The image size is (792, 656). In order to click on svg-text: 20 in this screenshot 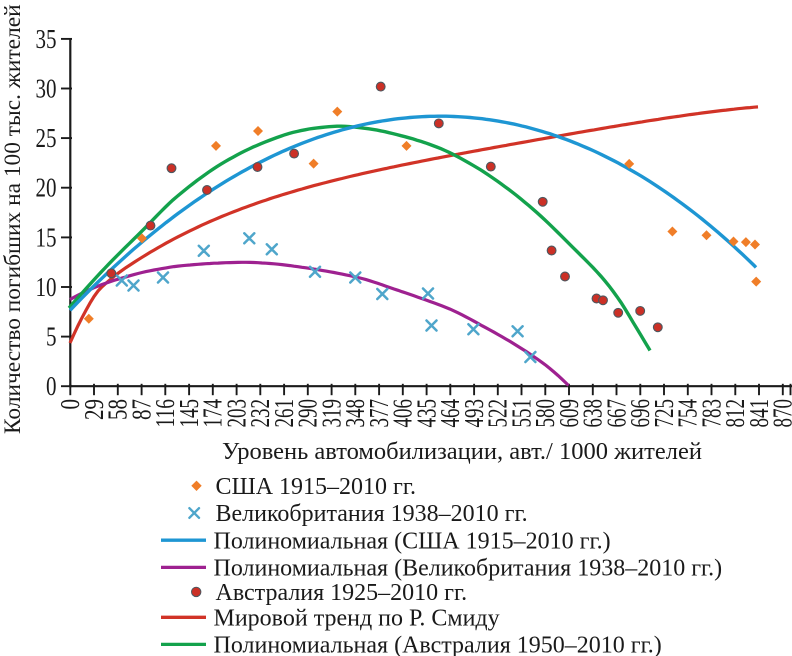, I will do `click(46, 188)`.